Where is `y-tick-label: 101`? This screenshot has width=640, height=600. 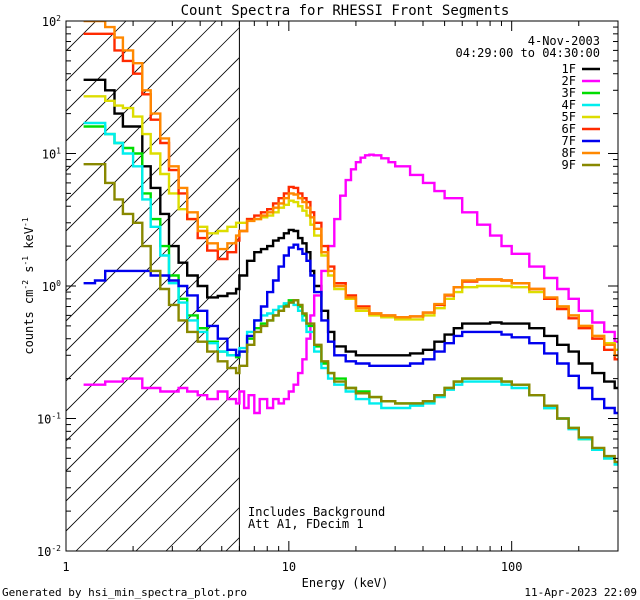
y-tick-label: 101 is located at coordinates (51, 154).